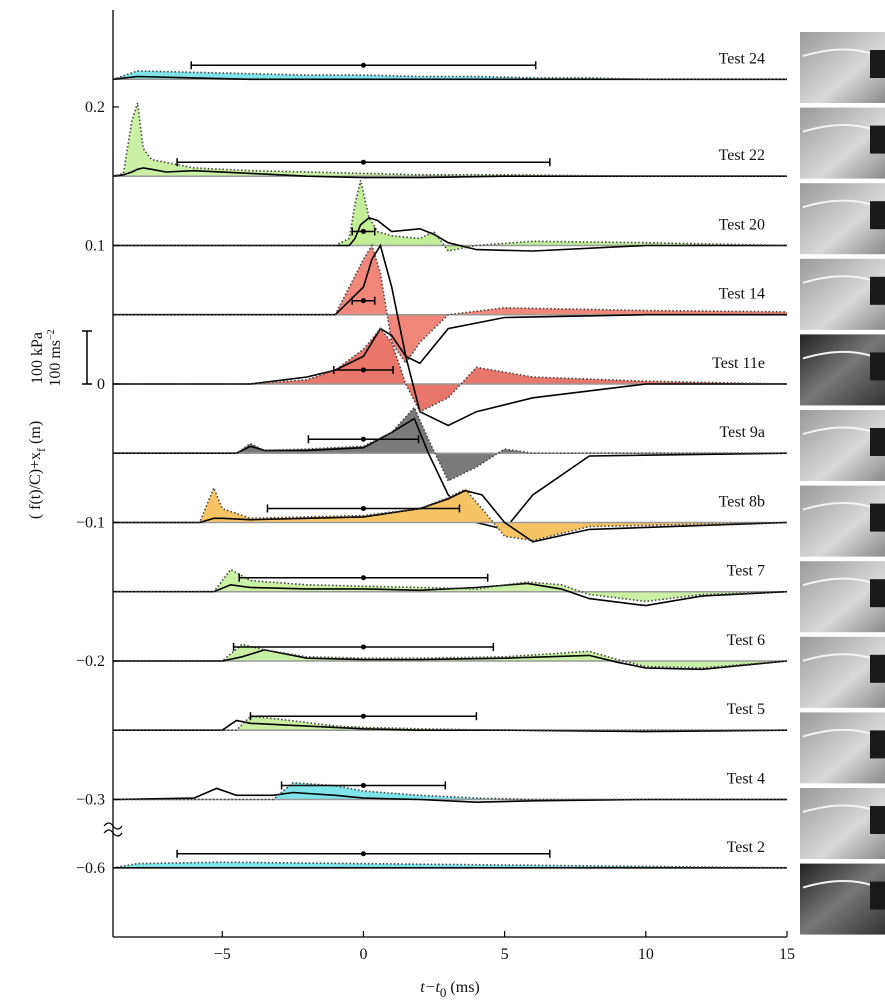 The width and height of the screenshot is (885, 1008). What do you see at coordinates (90, 661) in the screenshot?
I see `y-tick-label: −0.2` at bounding box center [90, 661].